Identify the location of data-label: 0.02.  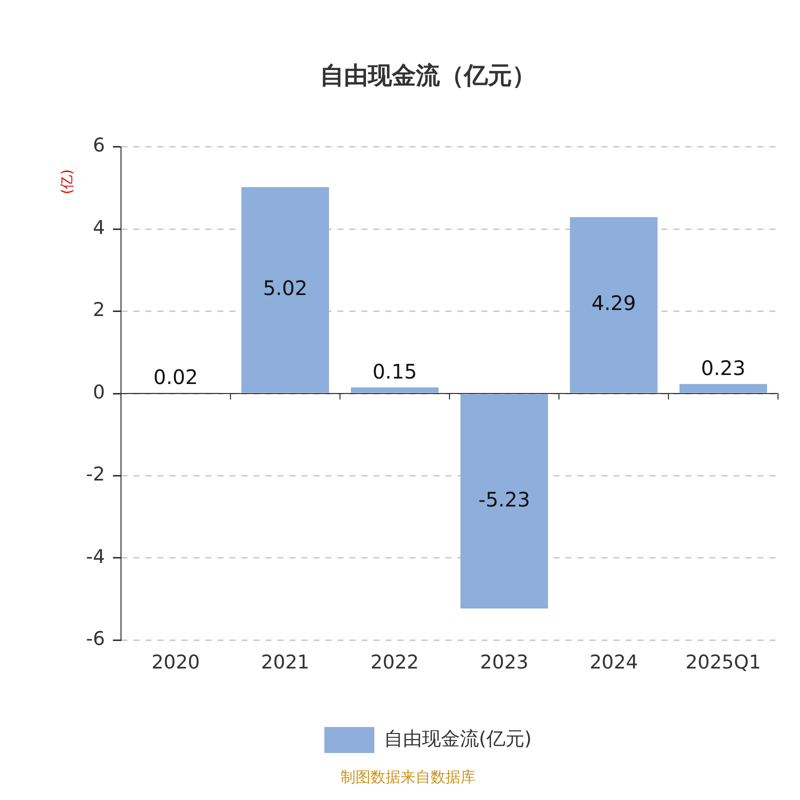
(175, 376).